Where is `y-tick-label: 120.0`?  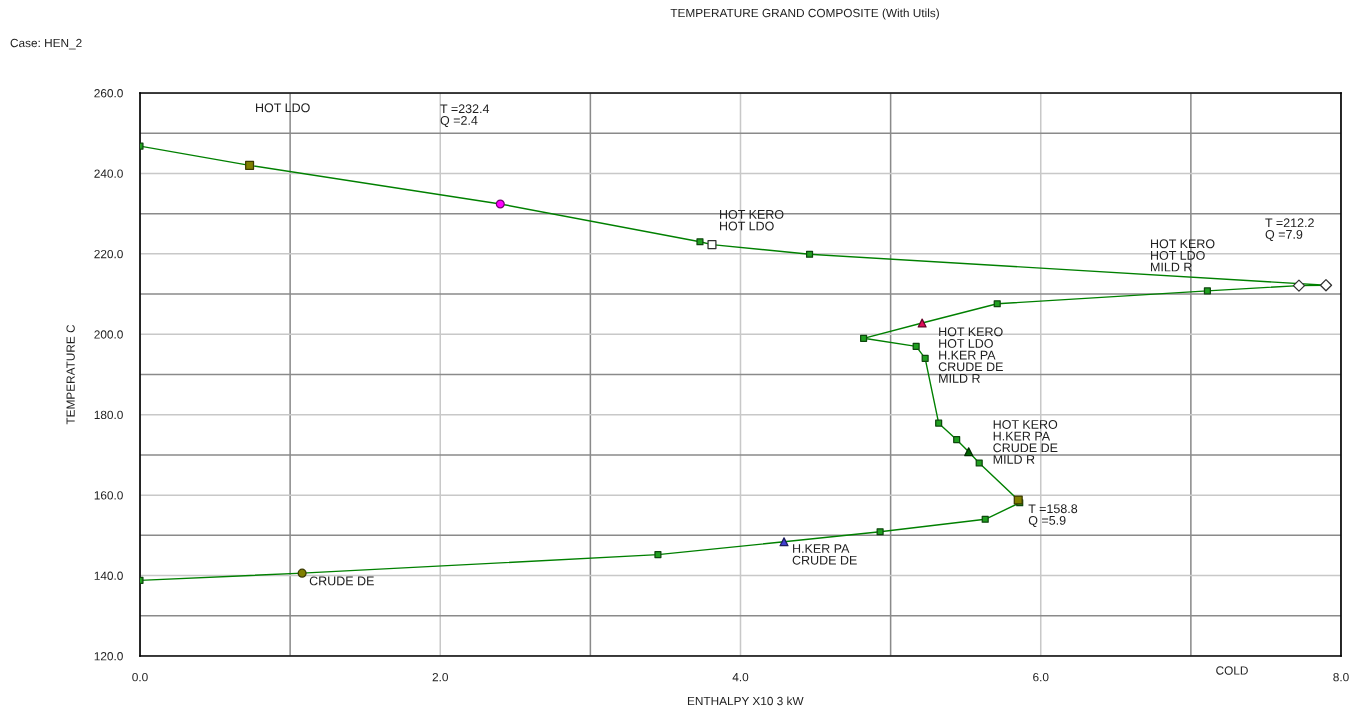 y-tick-label: 120.0 is located at coordinates (108, 656).